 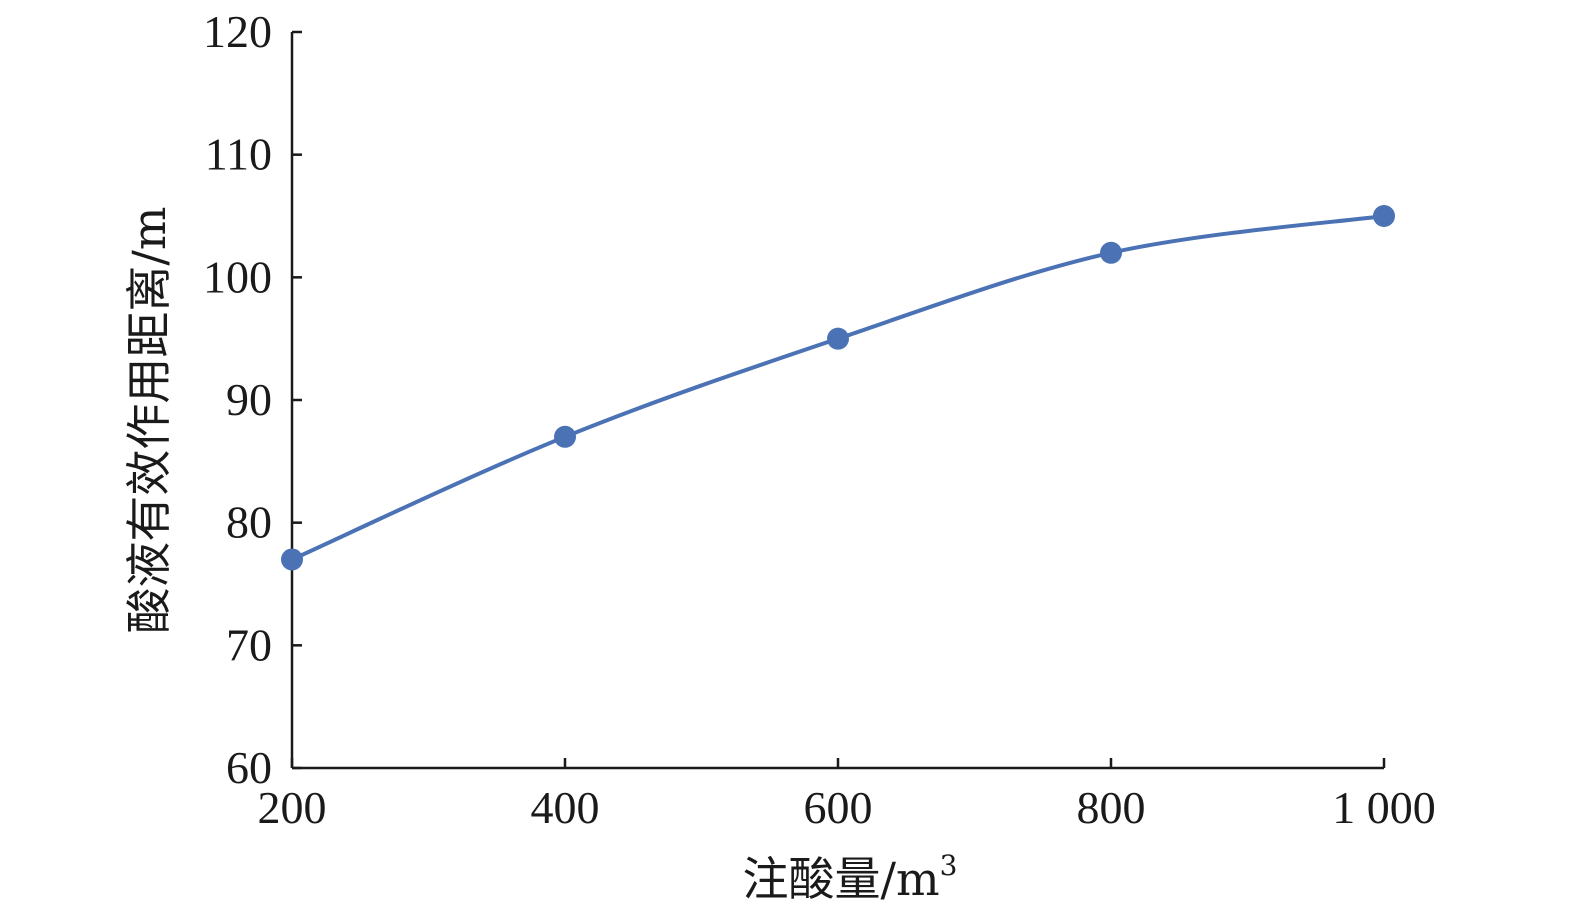 What do you see at coordinates (249, 399) in the screenshot?
I see `y-tick-label: 90` at bounding box center [249, 399].